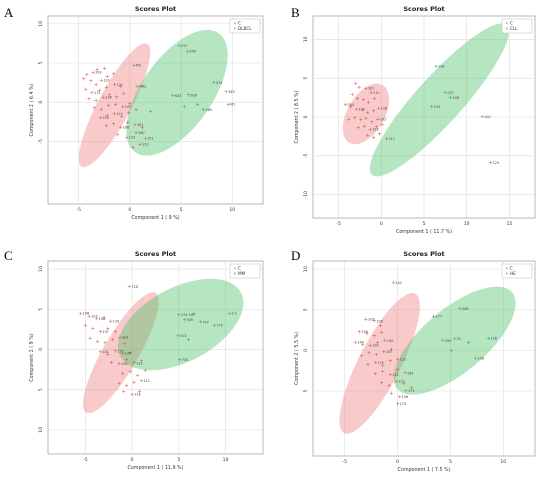 The height and width of the screenshot is (488, 550). Describe the element at coordinates (105, 118) in the screenshot. I see `point-label: 139` at that location.